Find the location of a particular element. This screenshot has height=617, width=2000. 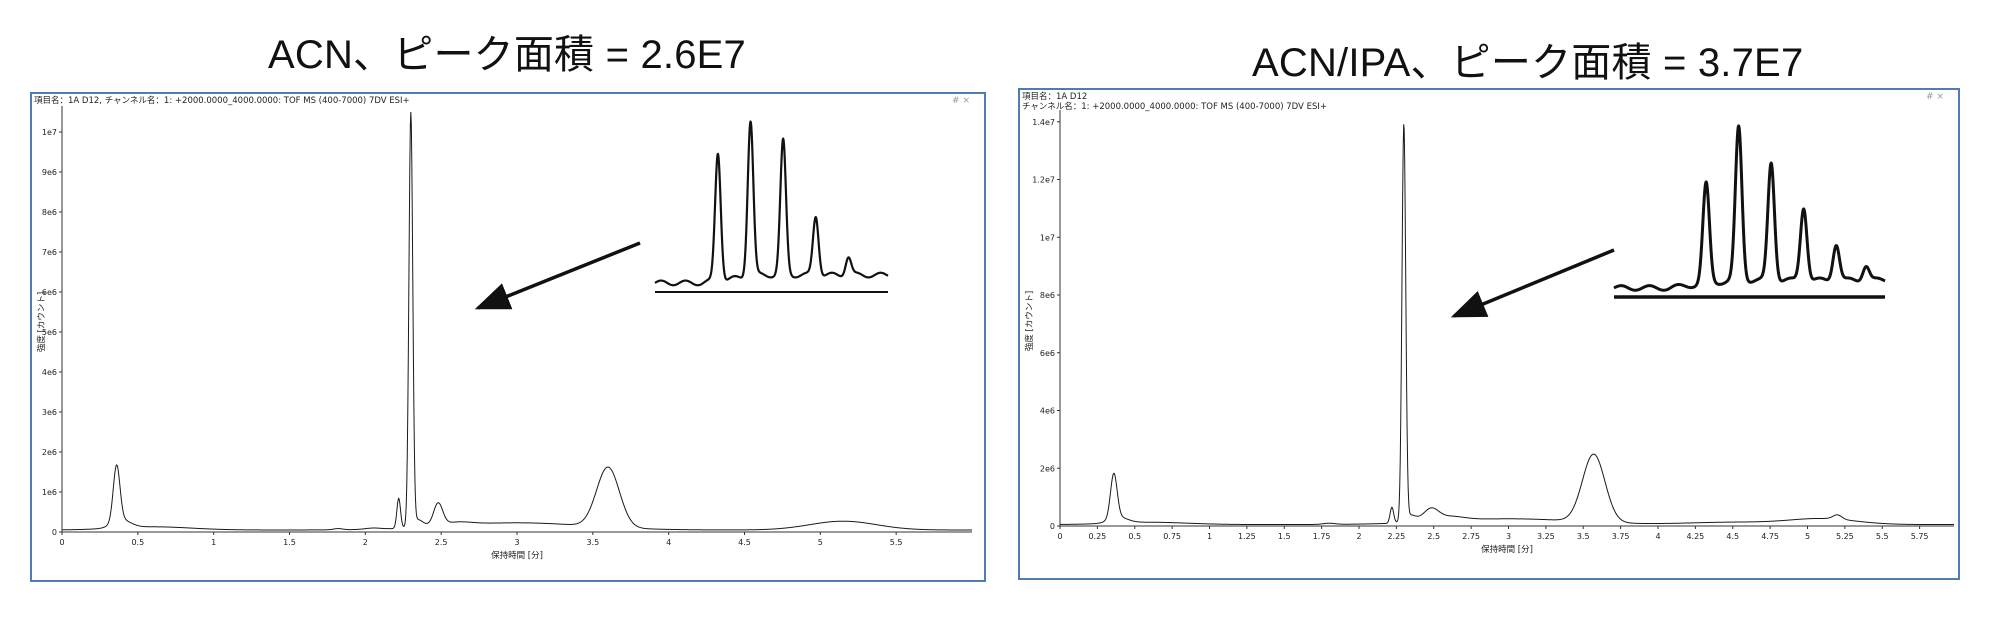

x-tick-label: 4.75 is located at coordinates (1770, 536).